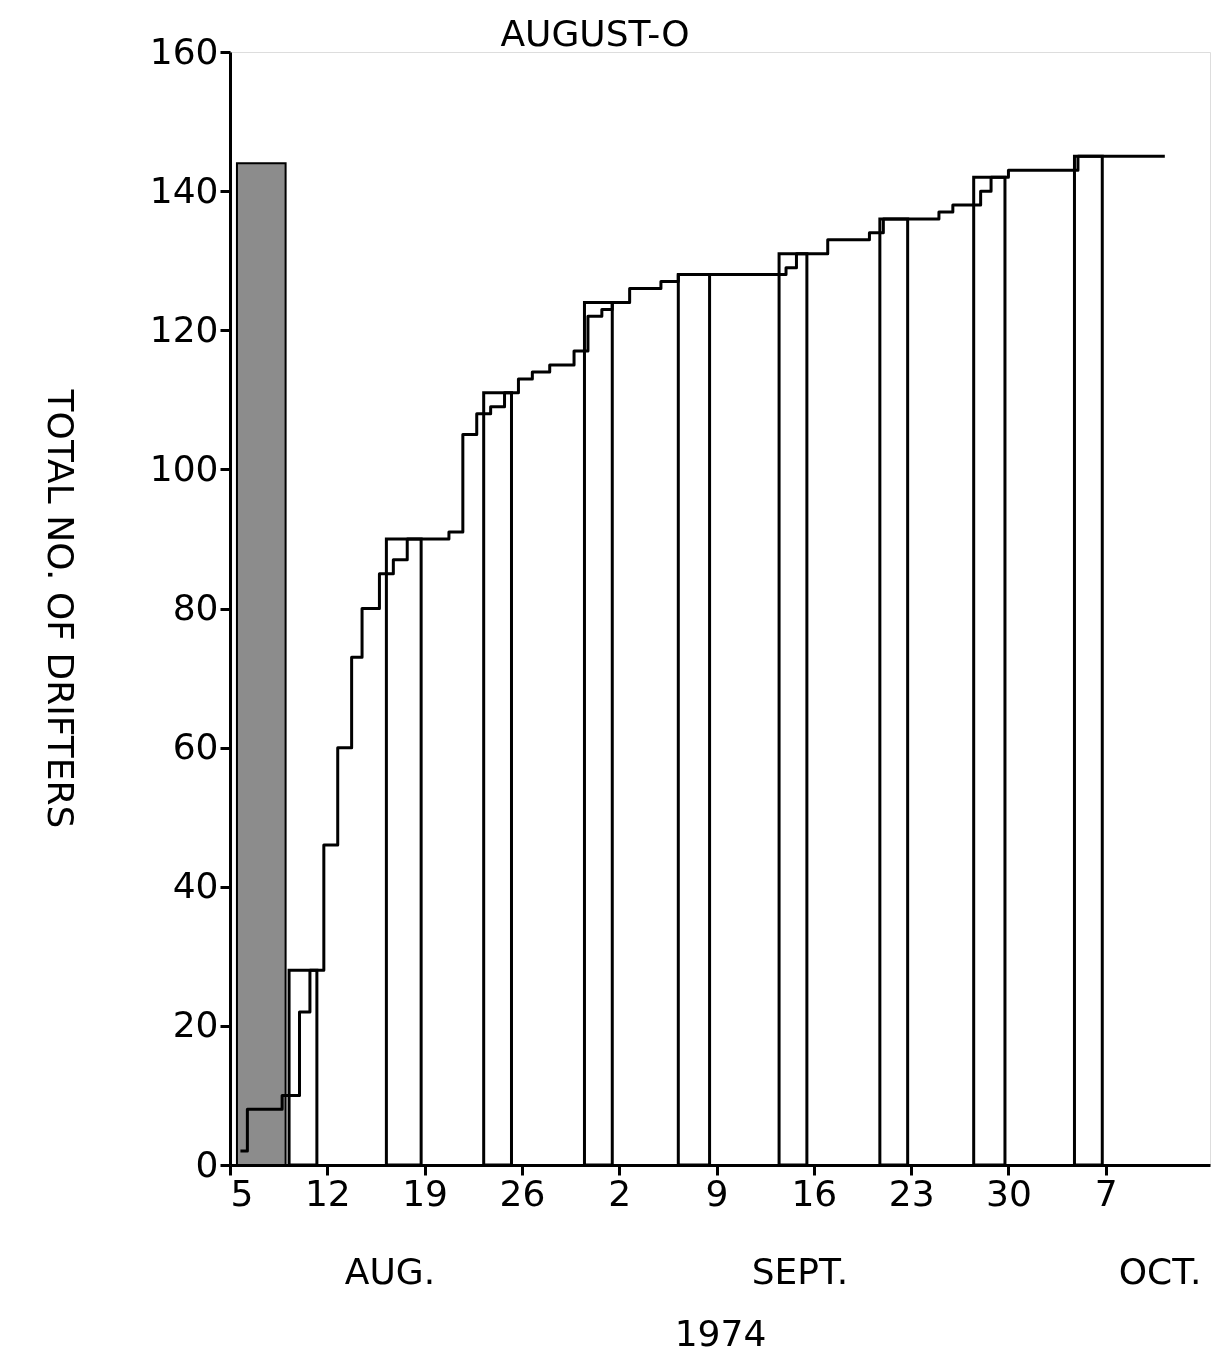 The image size is (1226, 1369). What do you see at coordinates (195, 607) in the screenshot?
I see `y-tick-label: 80` at bounding box center [195, 607].